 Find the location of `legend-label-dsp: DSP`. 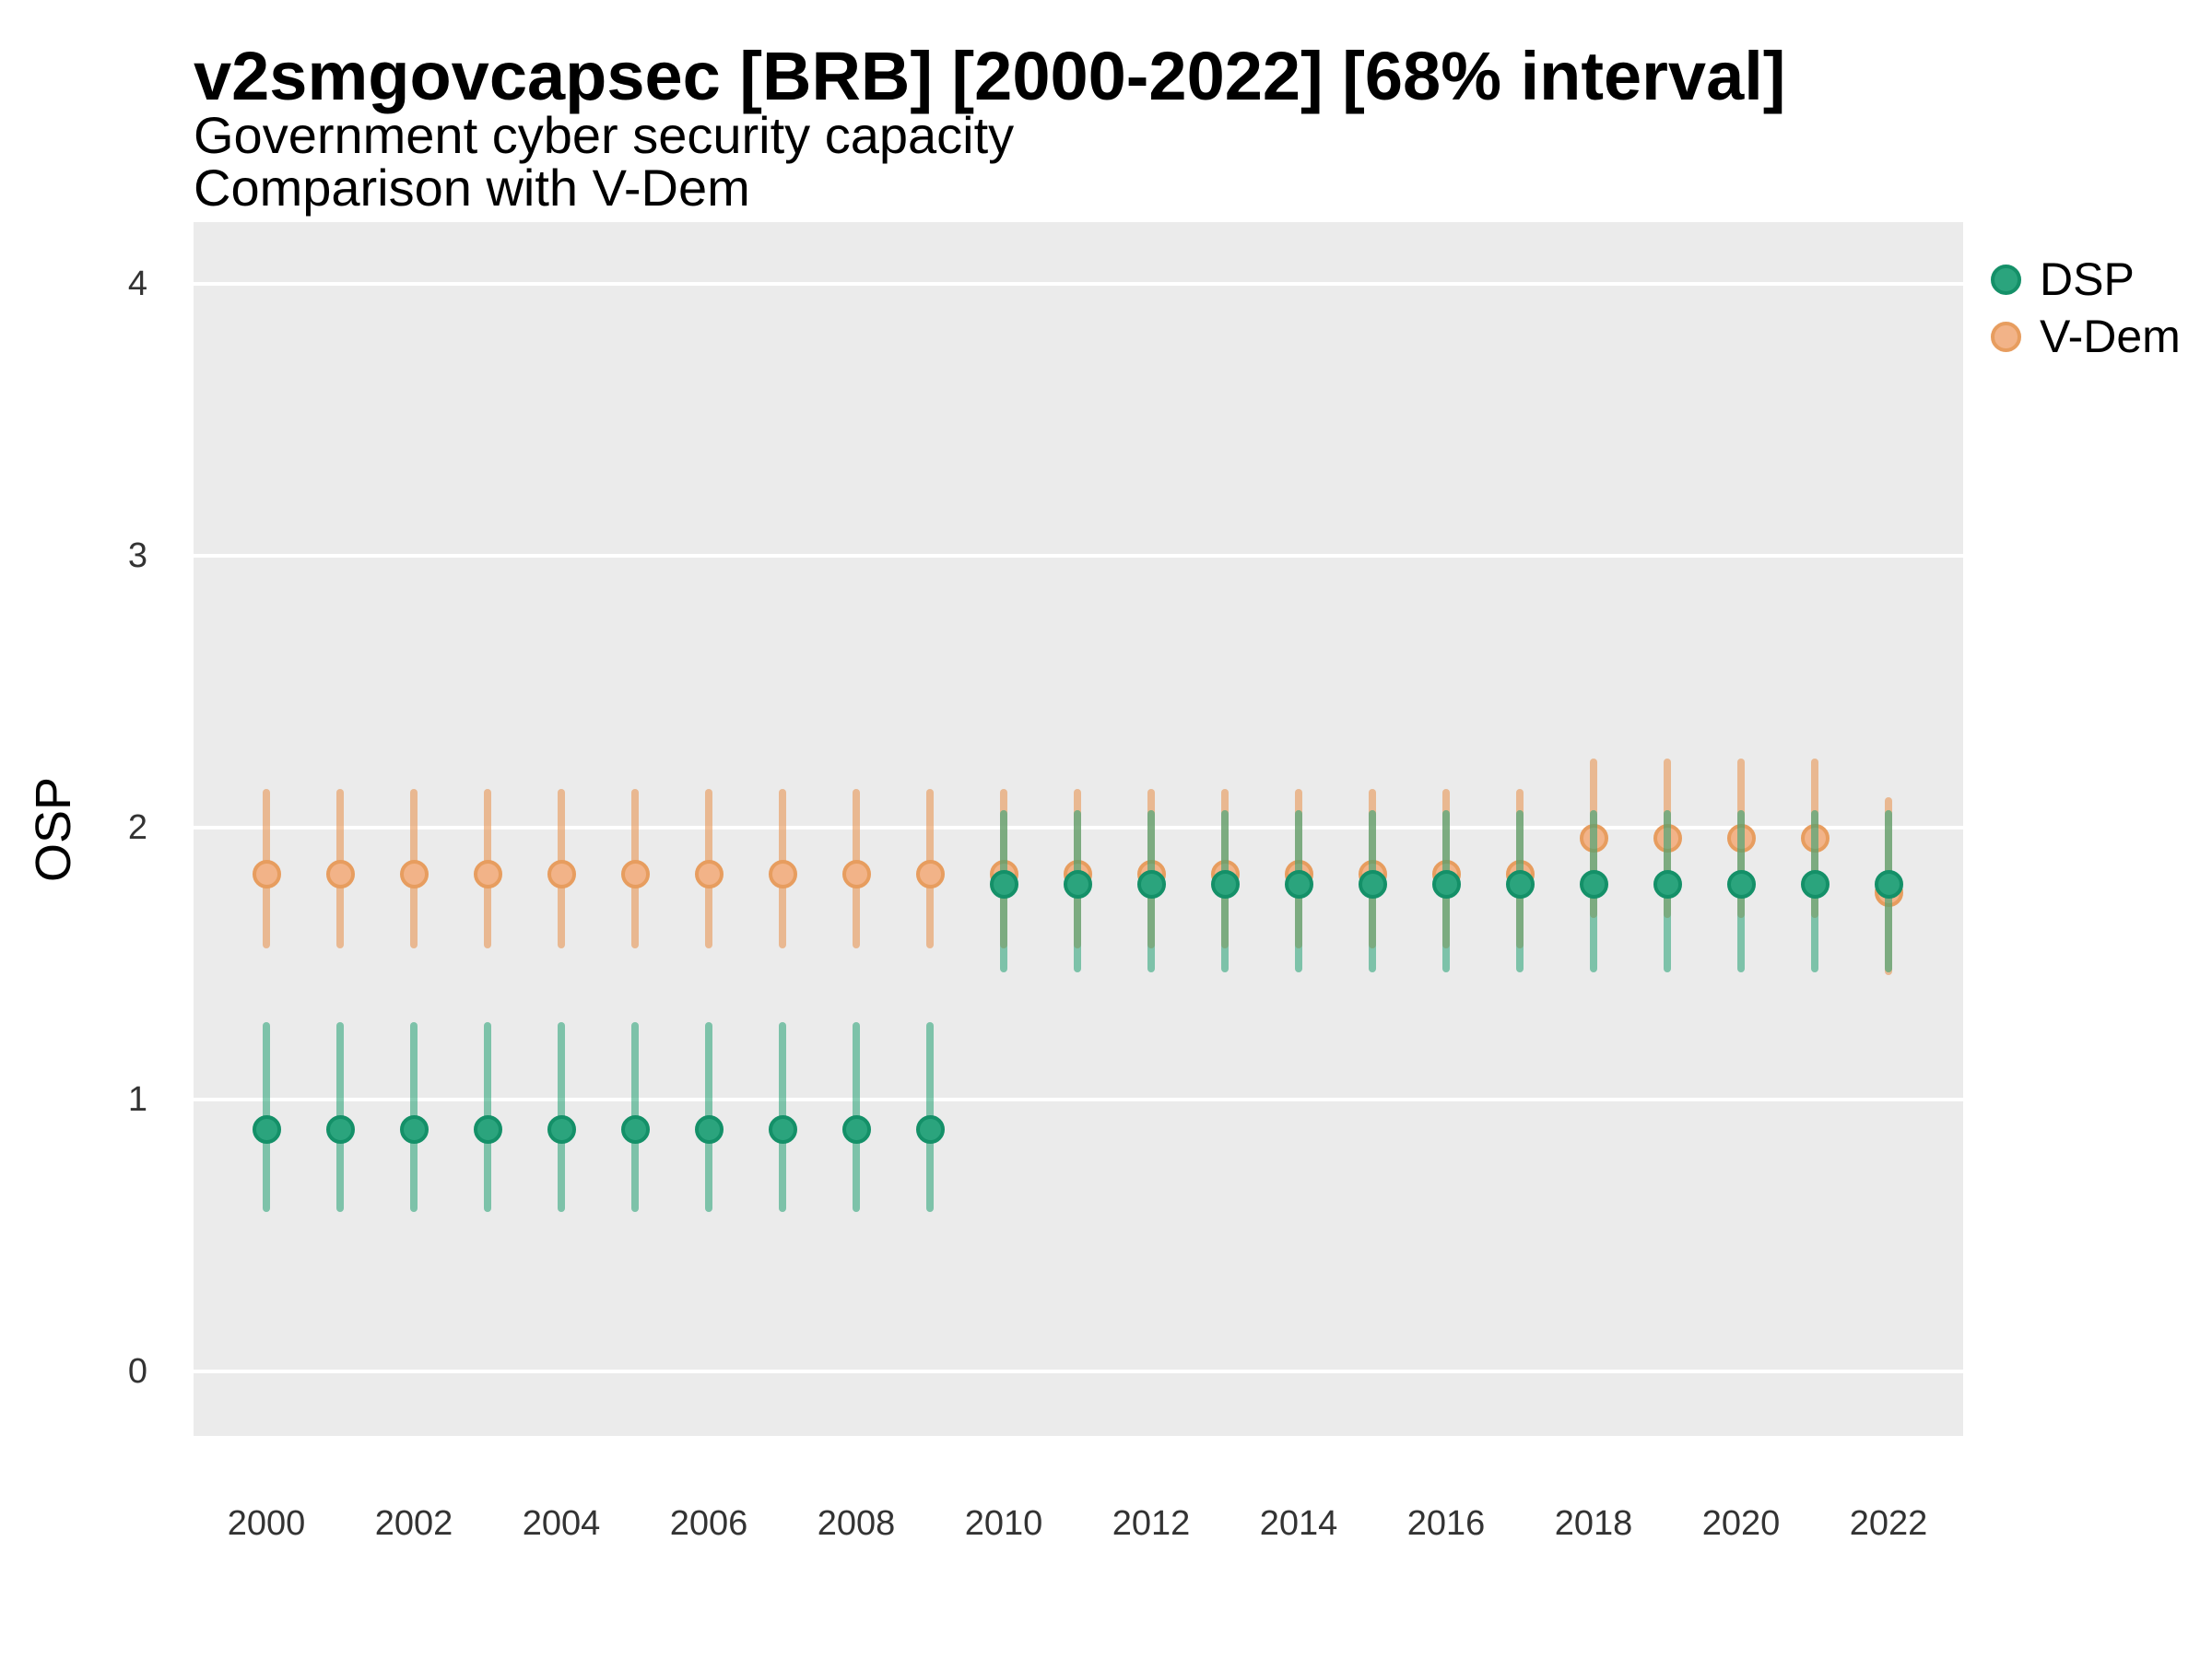

legend-label-dsp: DSP is located at coordinates (2087, 279).